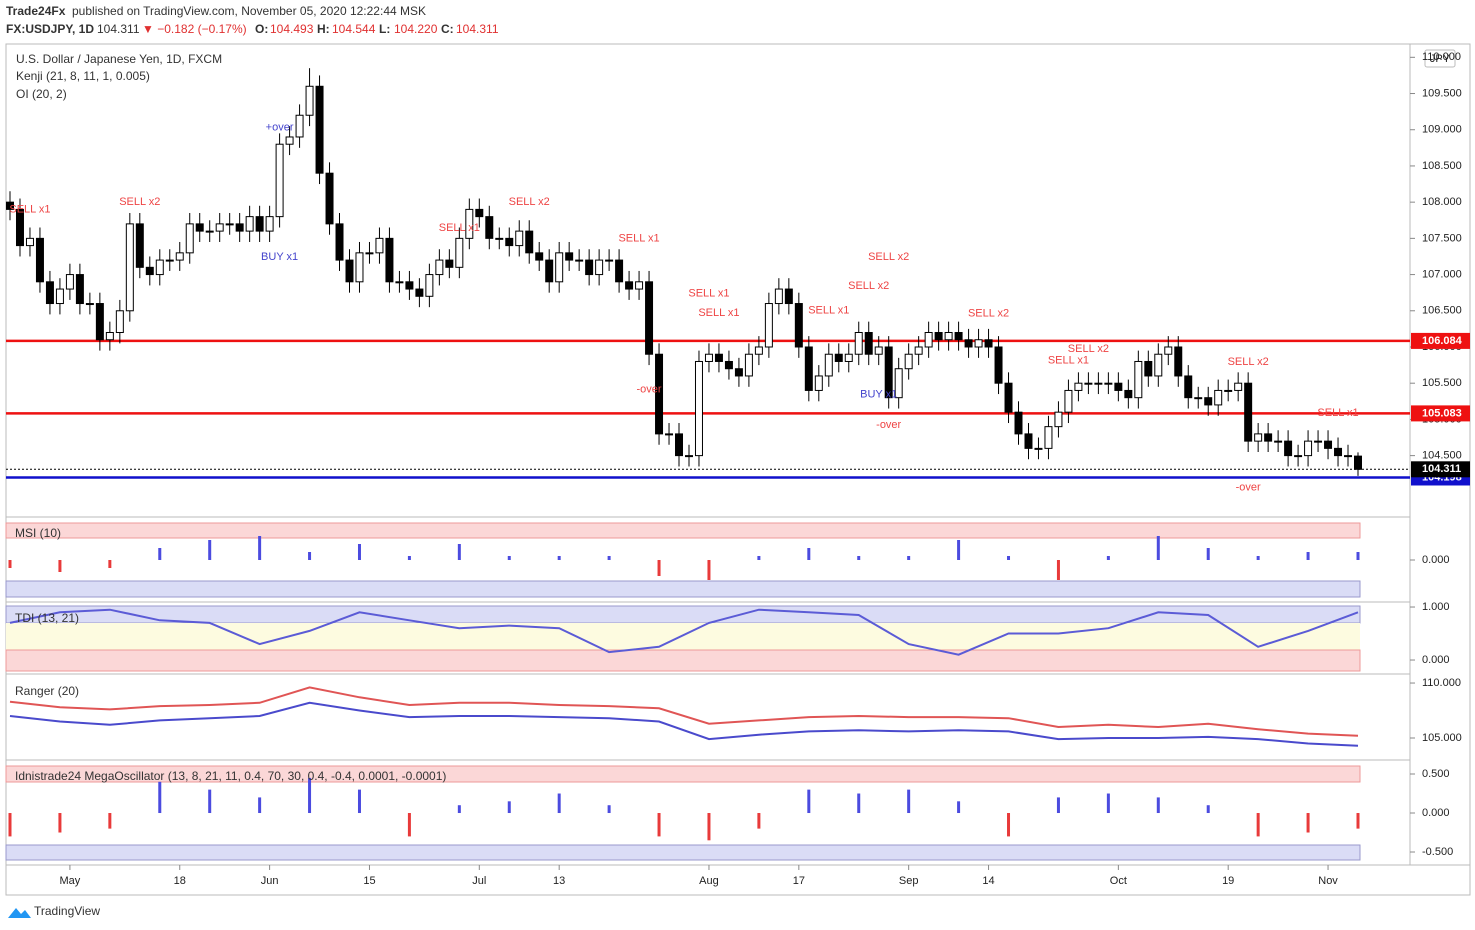  I want to click on ohlc-label: O:, so click(261, 29).